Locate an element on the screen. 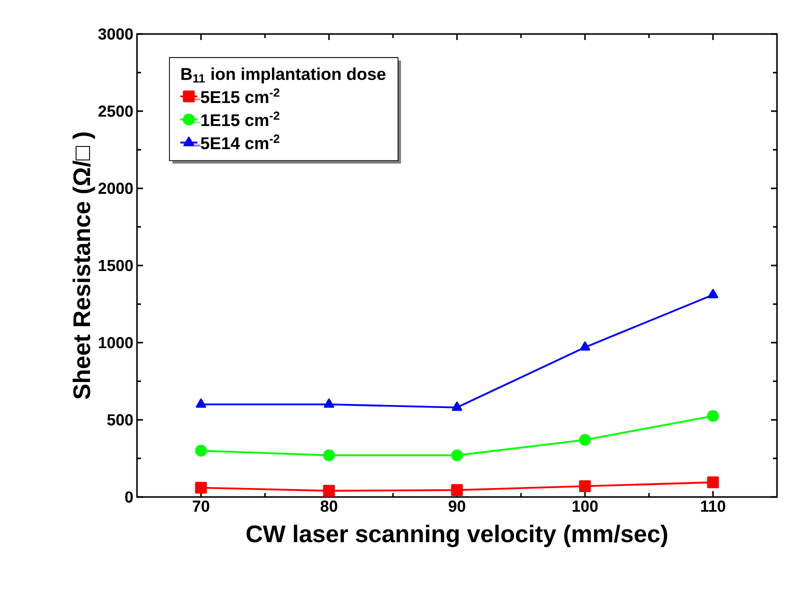 This screenshot has width=798, height=599. y-tick-label: 0 is located at coordinates (129, 497).